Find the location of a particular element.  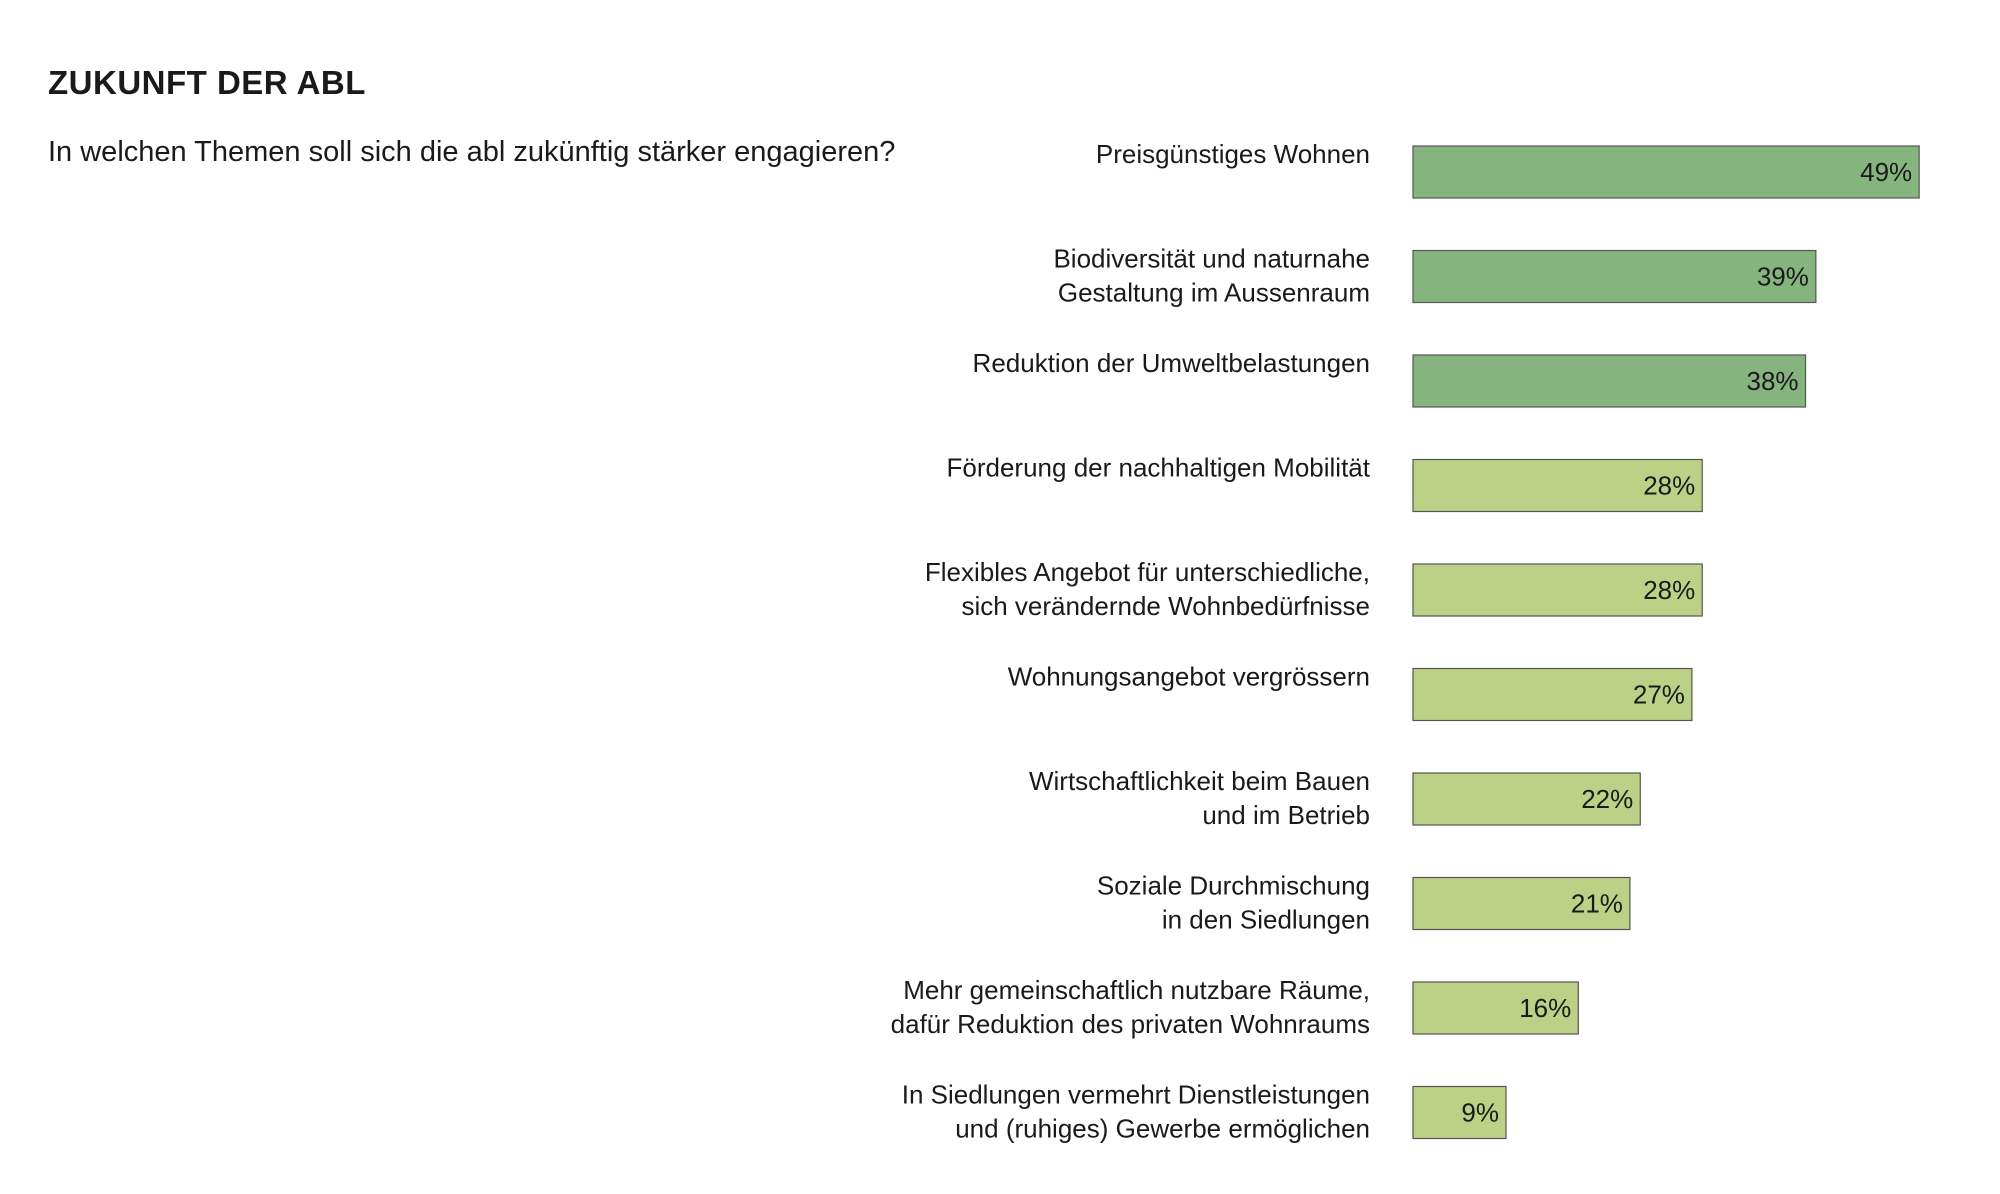

category-label: Wohnungsangebot vergrössern is located at coordinates (1189, 677).